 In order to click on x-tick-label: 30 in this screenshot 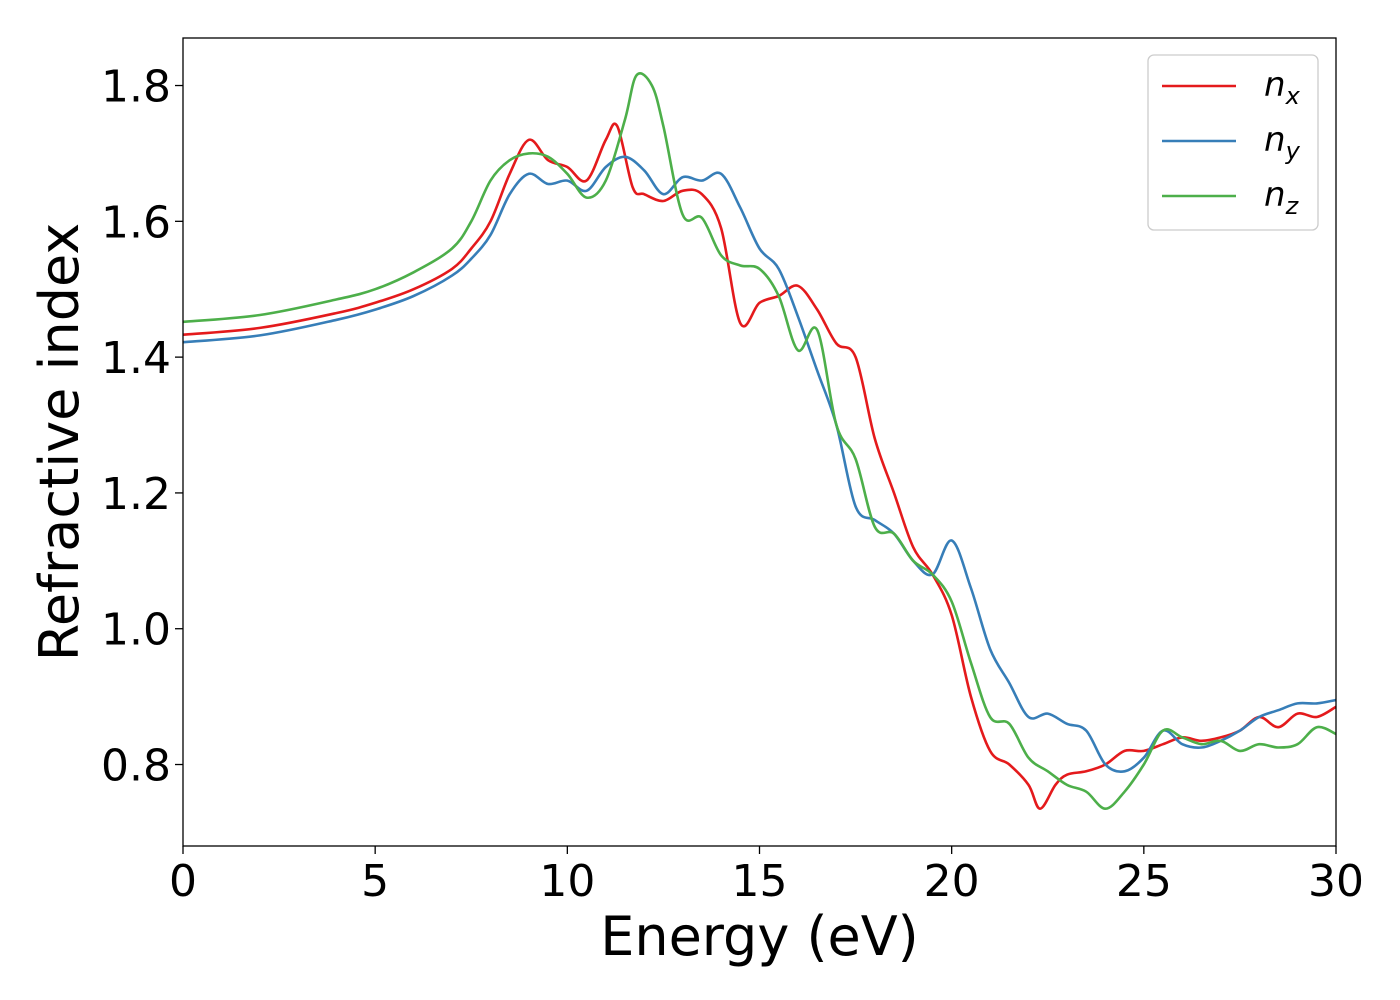, I will do `click(1336, 881)`.